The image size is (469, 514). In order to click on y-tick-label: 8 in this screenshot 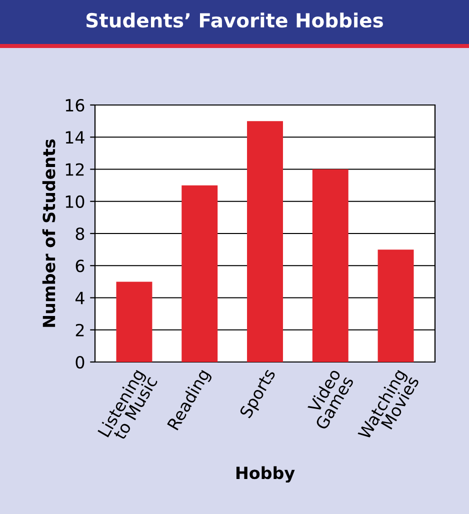, I will do `click(80, 233)`.